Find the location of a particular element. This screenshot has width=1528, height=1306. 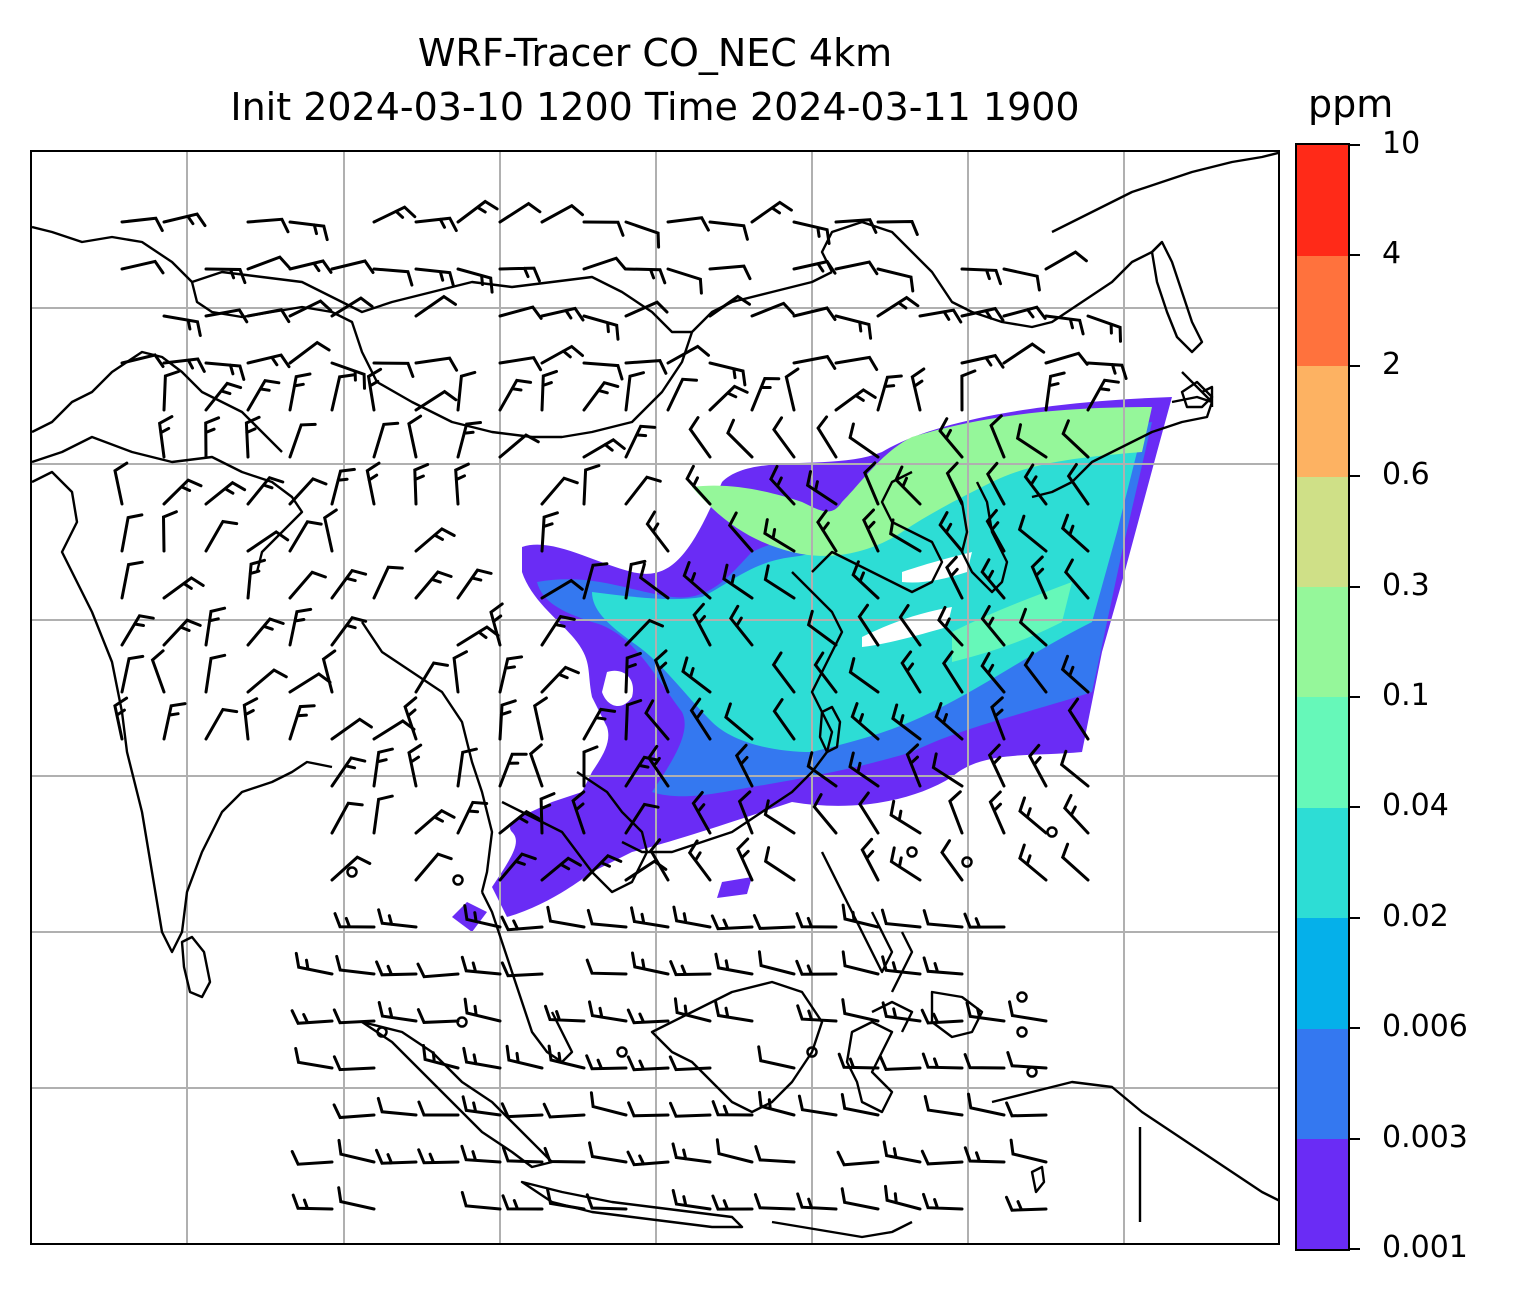

indochina is located at coordinates (575, 832).